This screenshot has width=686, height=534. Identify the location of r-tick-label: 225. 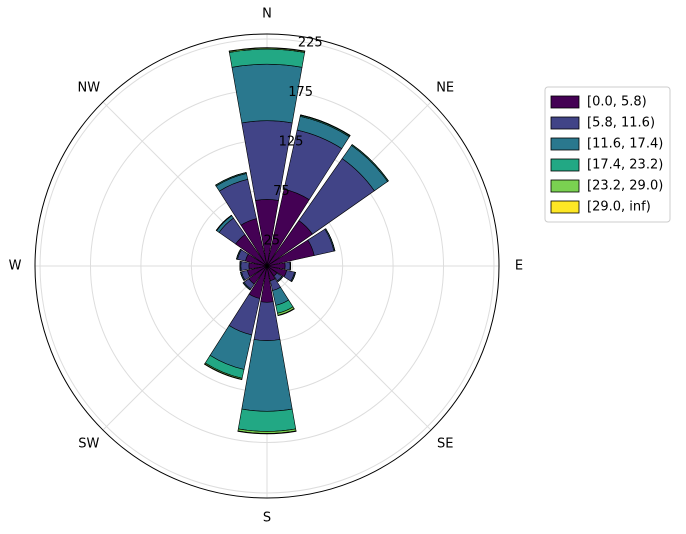
(310, 43).